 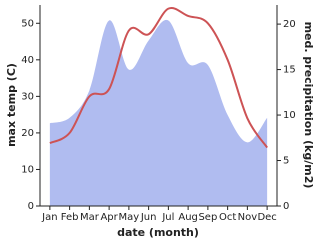 What do you see at coordinates (49, 217) in the screenshot?
I see `x-tick-label: Jan` at bounding box center [49, 217].